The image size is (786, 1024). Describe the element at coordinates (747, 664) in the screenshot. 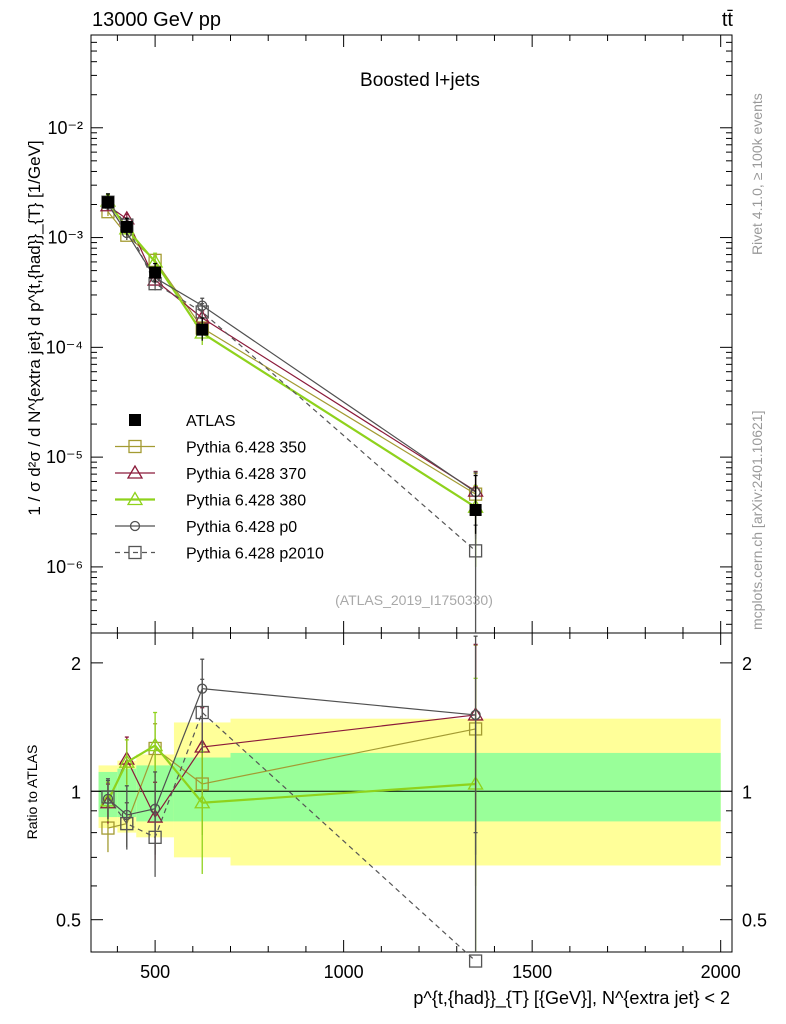

I see `ratio-y-tick-label-right: 2` at that location.